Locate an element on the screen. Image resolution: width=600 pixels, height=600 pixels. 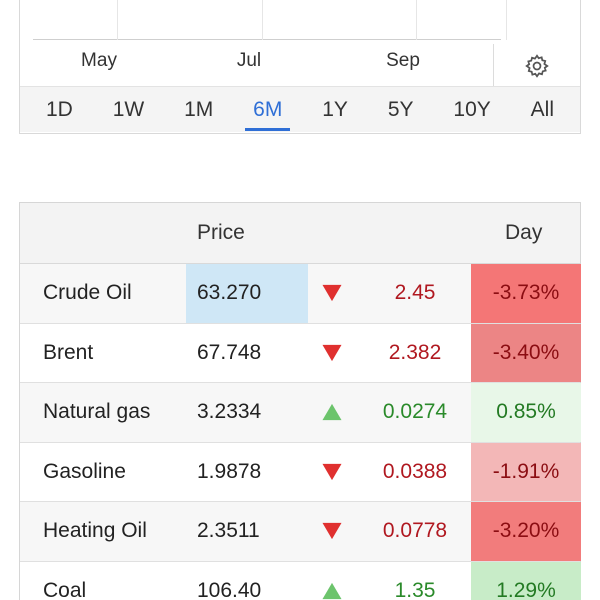
percent-change-badge: -1.91% is located at coordinates (526, 471).